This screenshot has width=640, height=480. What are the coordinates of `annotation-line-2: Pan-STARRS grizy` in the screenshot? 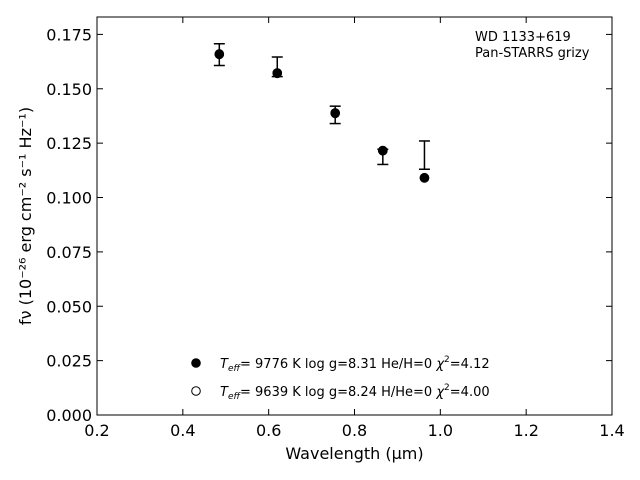 It's located at (532, 53).